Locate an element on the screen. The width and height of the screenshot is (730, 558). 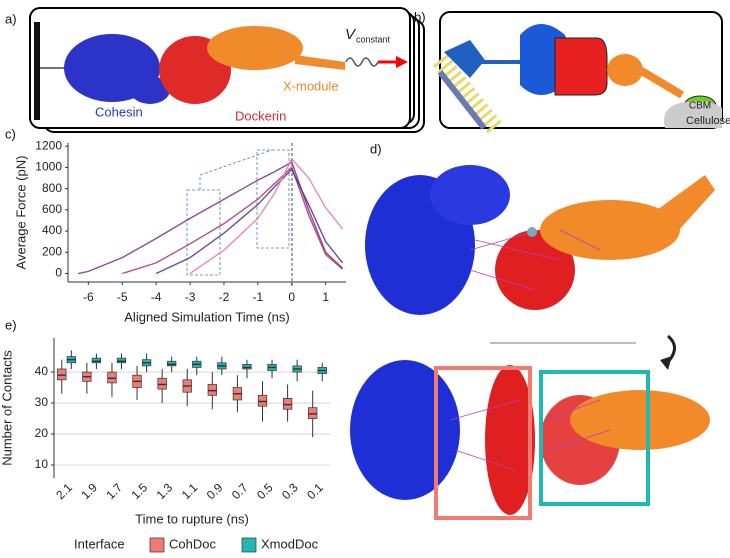
x-tick-label: 0.9 is located at coordinates (215, 491).